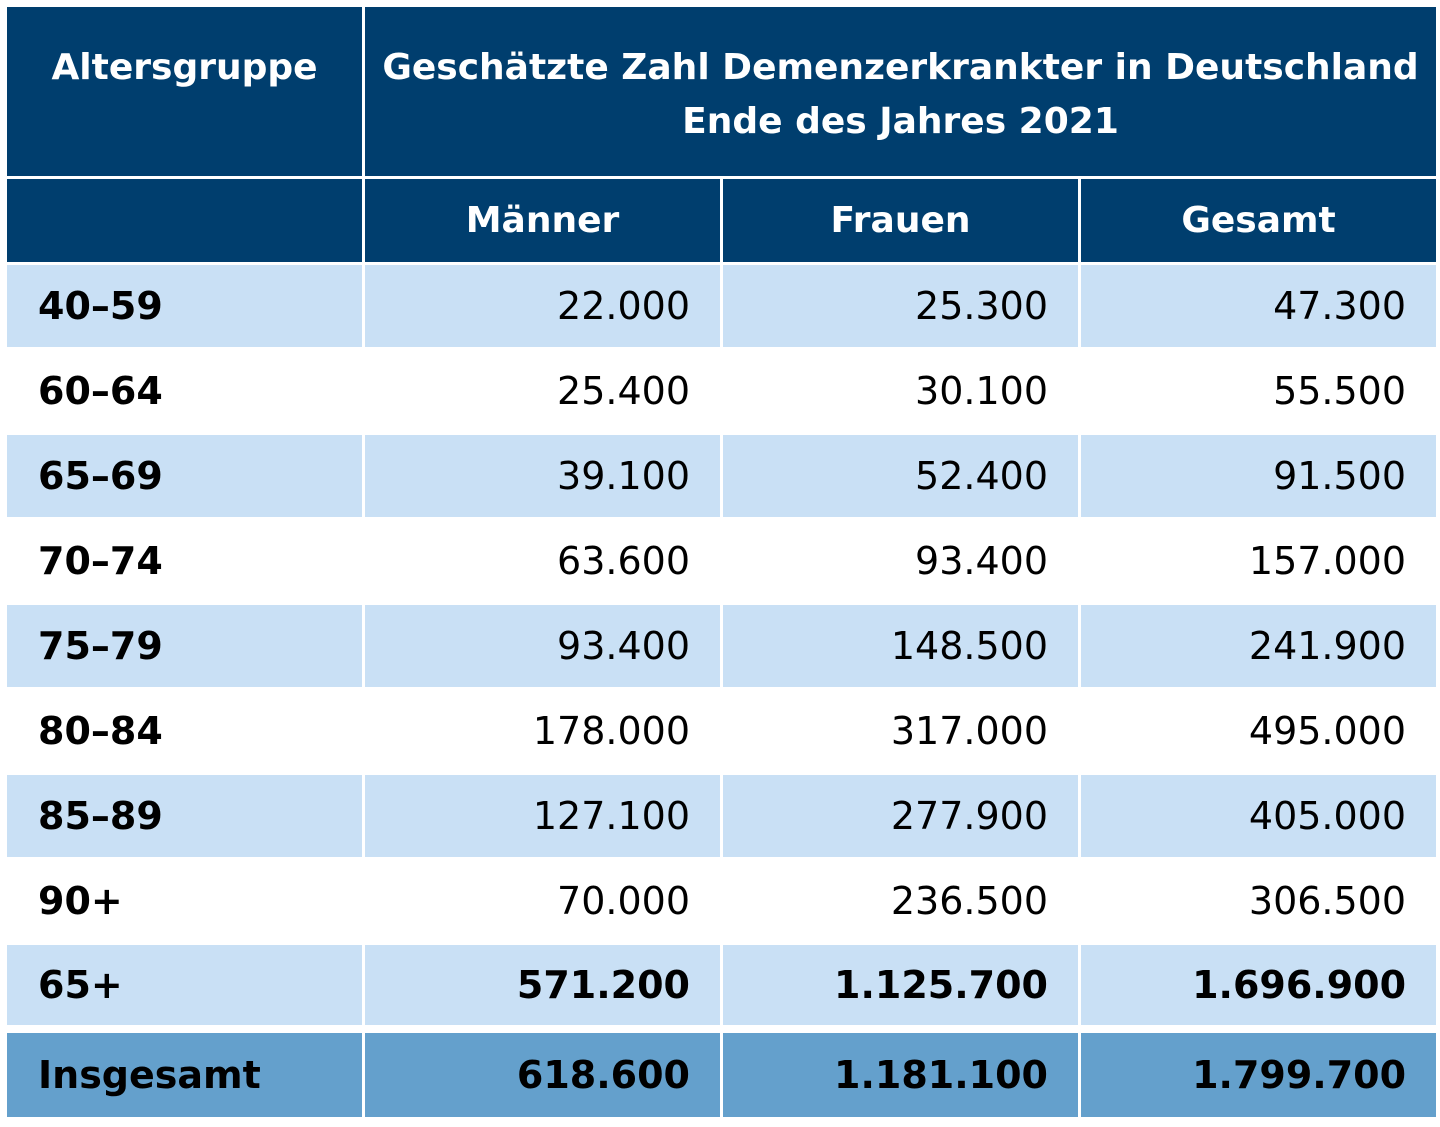  I want to click on table-row: 75–79 93.400 148.500 241.900, so click(722, 646).